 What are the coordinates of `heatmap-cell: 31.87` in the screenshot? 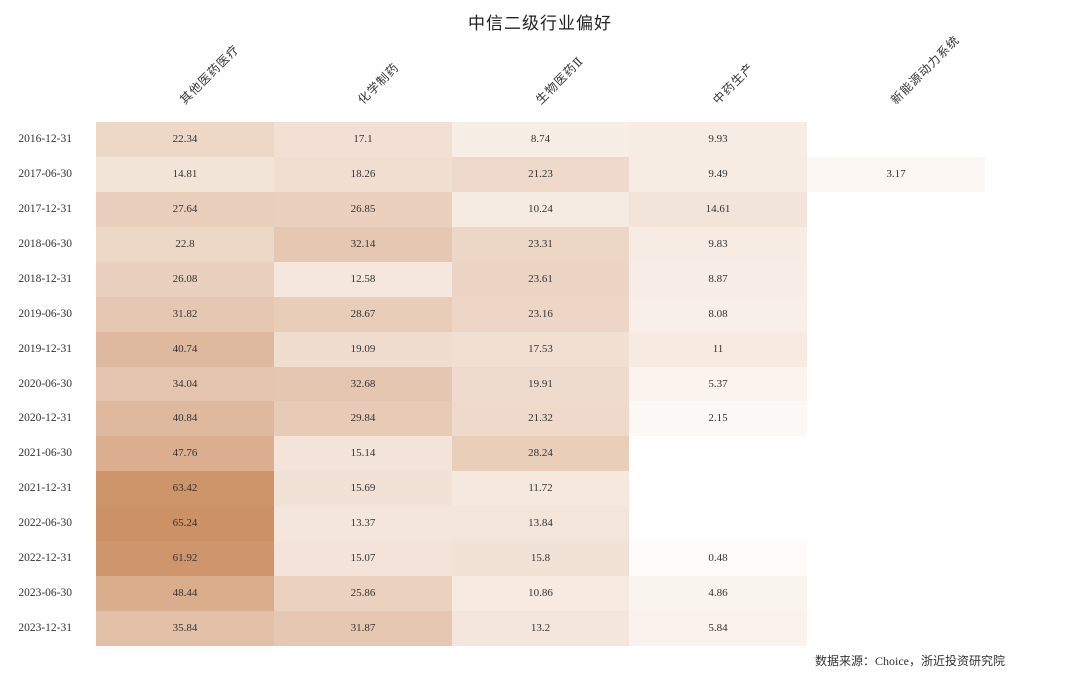 It's located at (363, 628).